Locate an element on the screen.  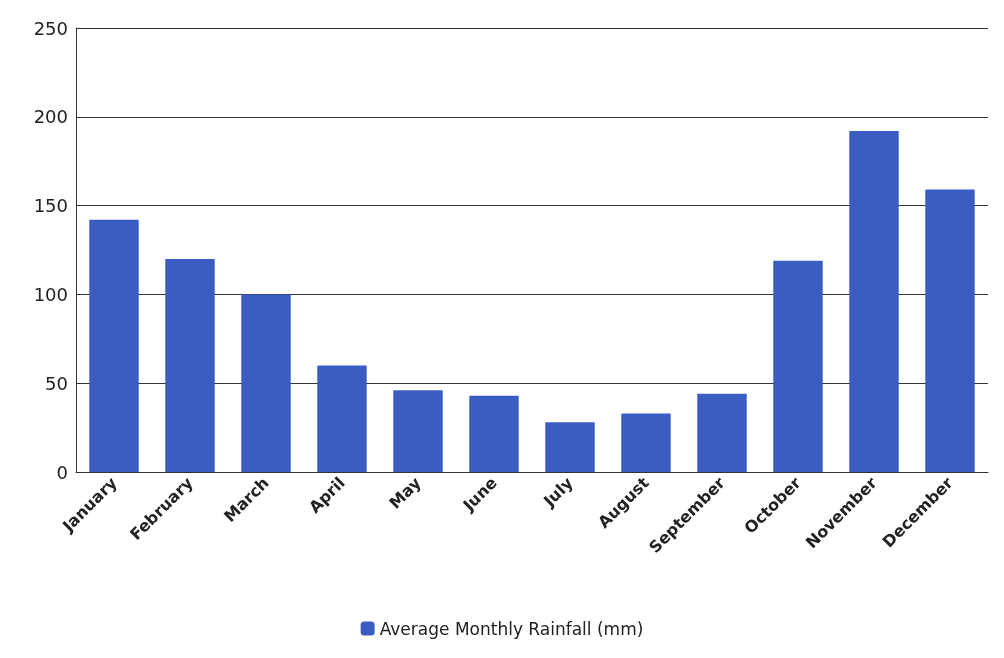
y-tick-label: 100 is located at coordinates (50, 294).